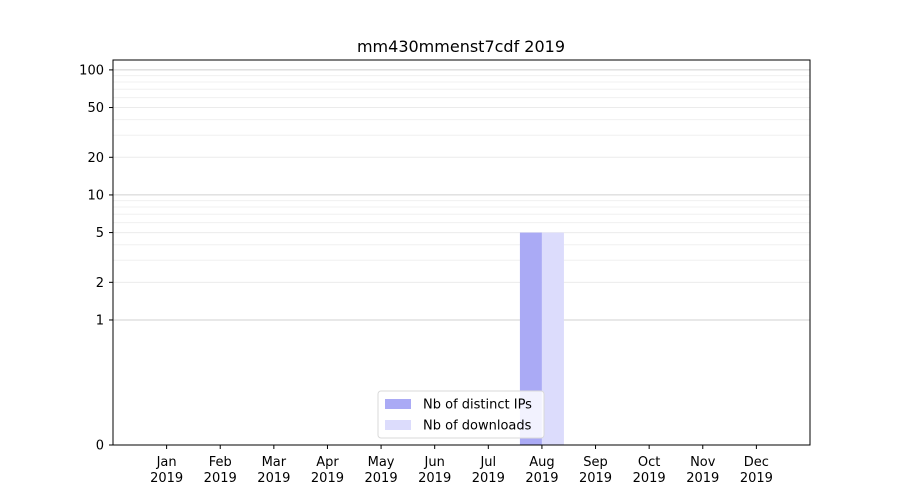  I want to click on y-tick-label: 100, so click(91, 70).